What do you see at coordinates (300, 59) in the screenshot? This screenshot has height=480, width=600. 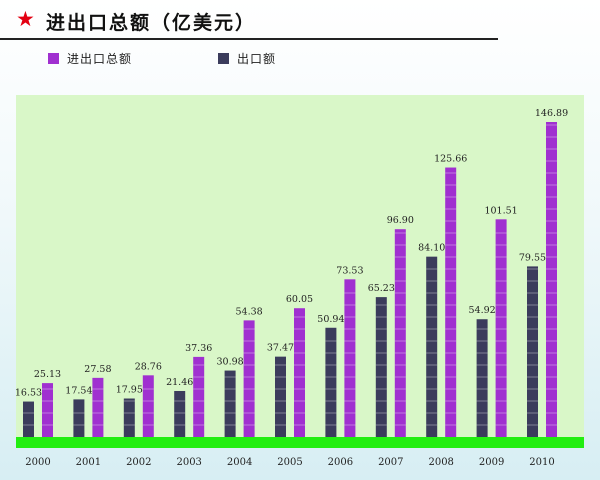 I see `legend: 进出口总额 出口额` at bounding box center [300, 59].